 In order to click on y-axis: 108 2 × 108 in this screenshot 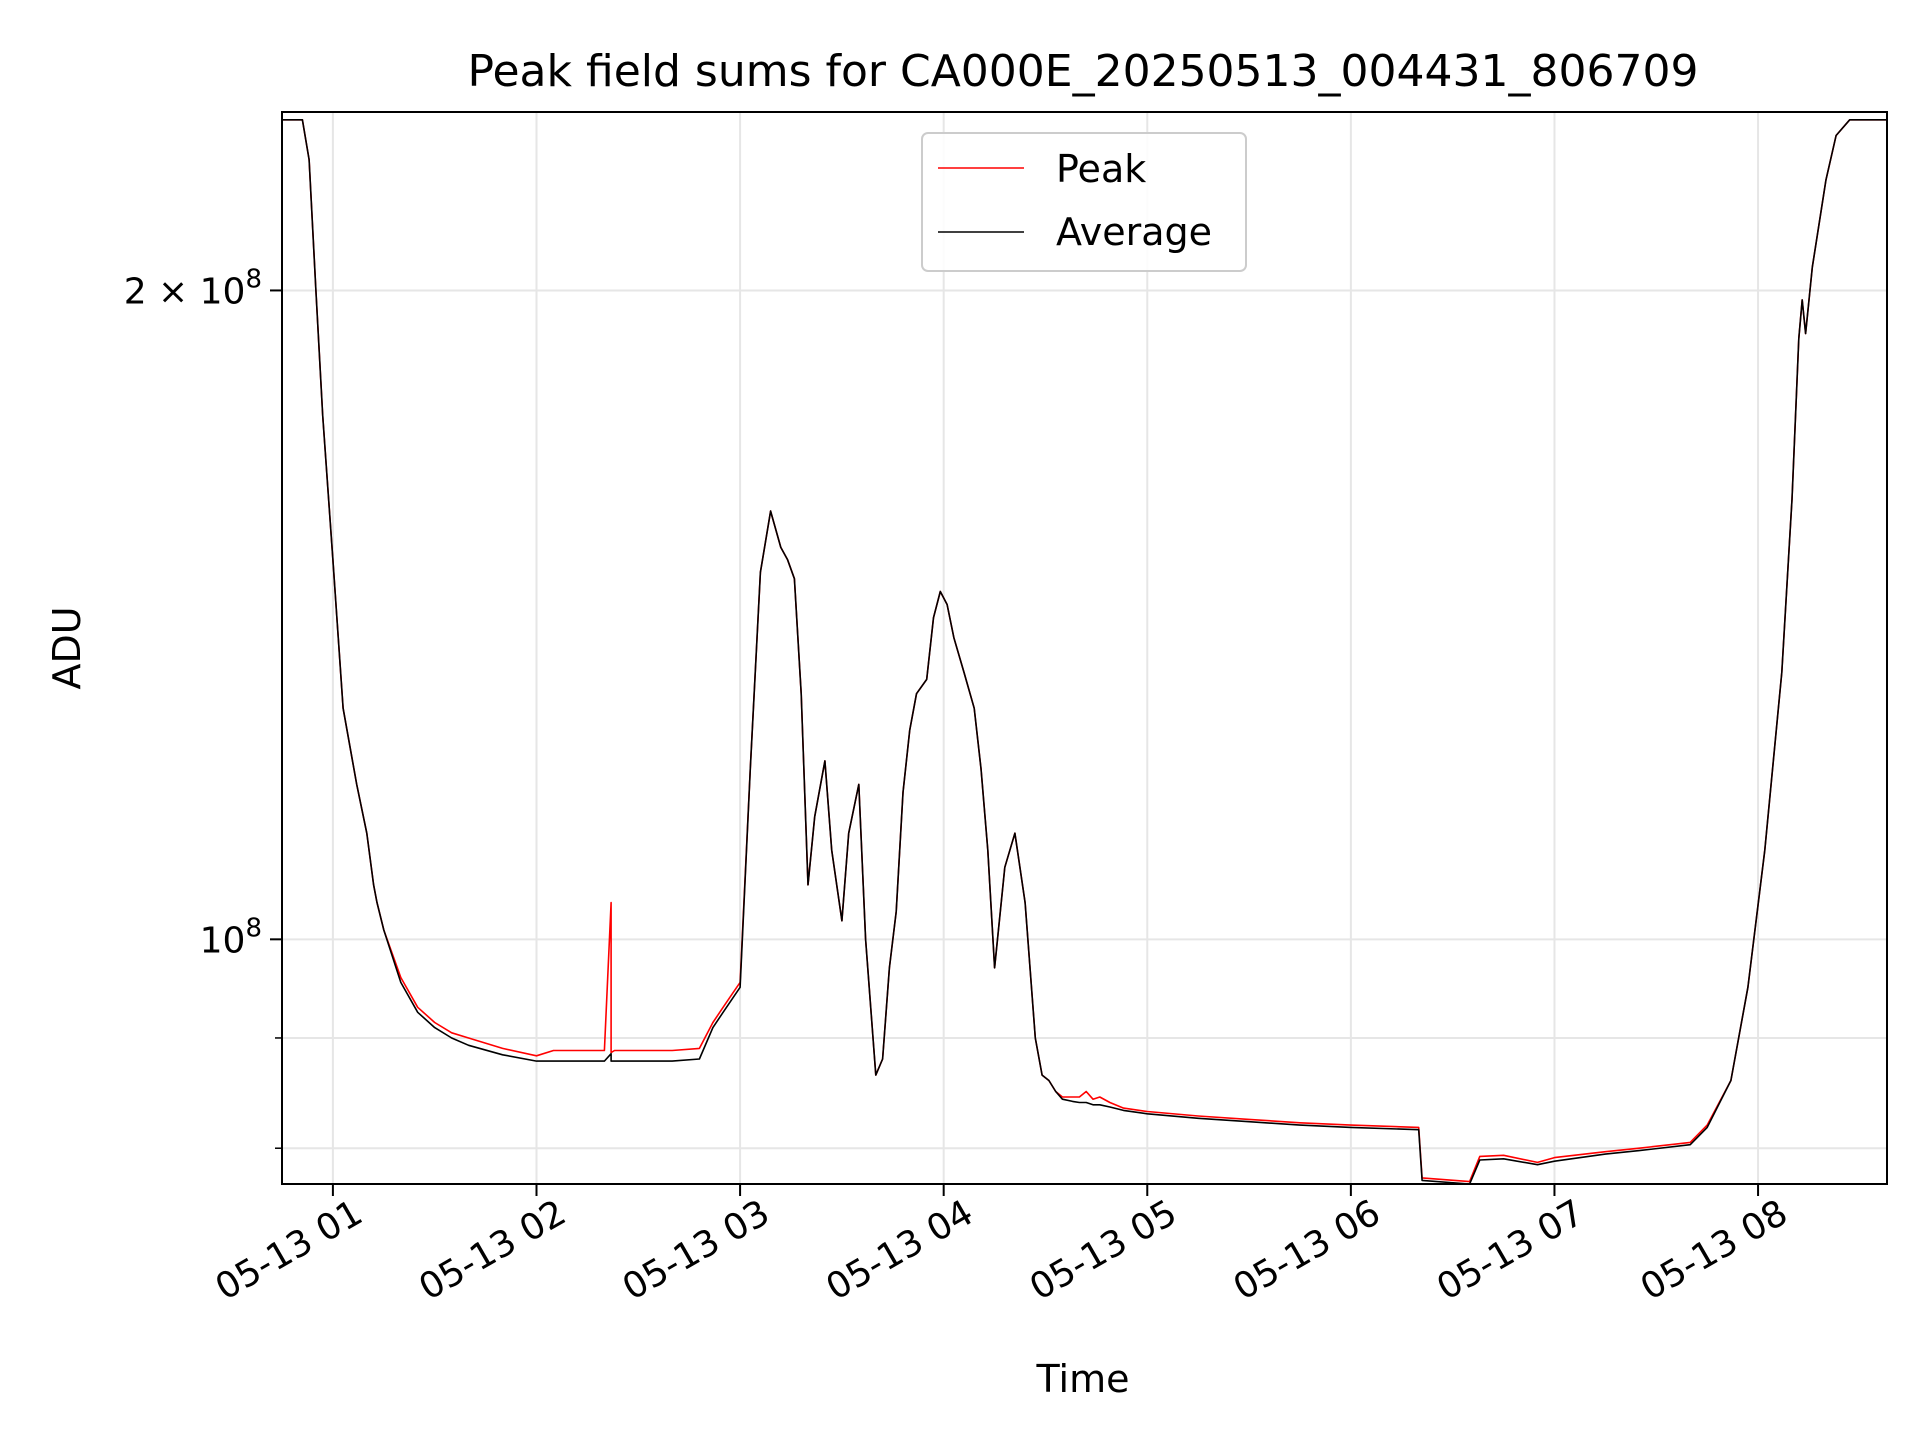, I will do `click(203, 706)`.